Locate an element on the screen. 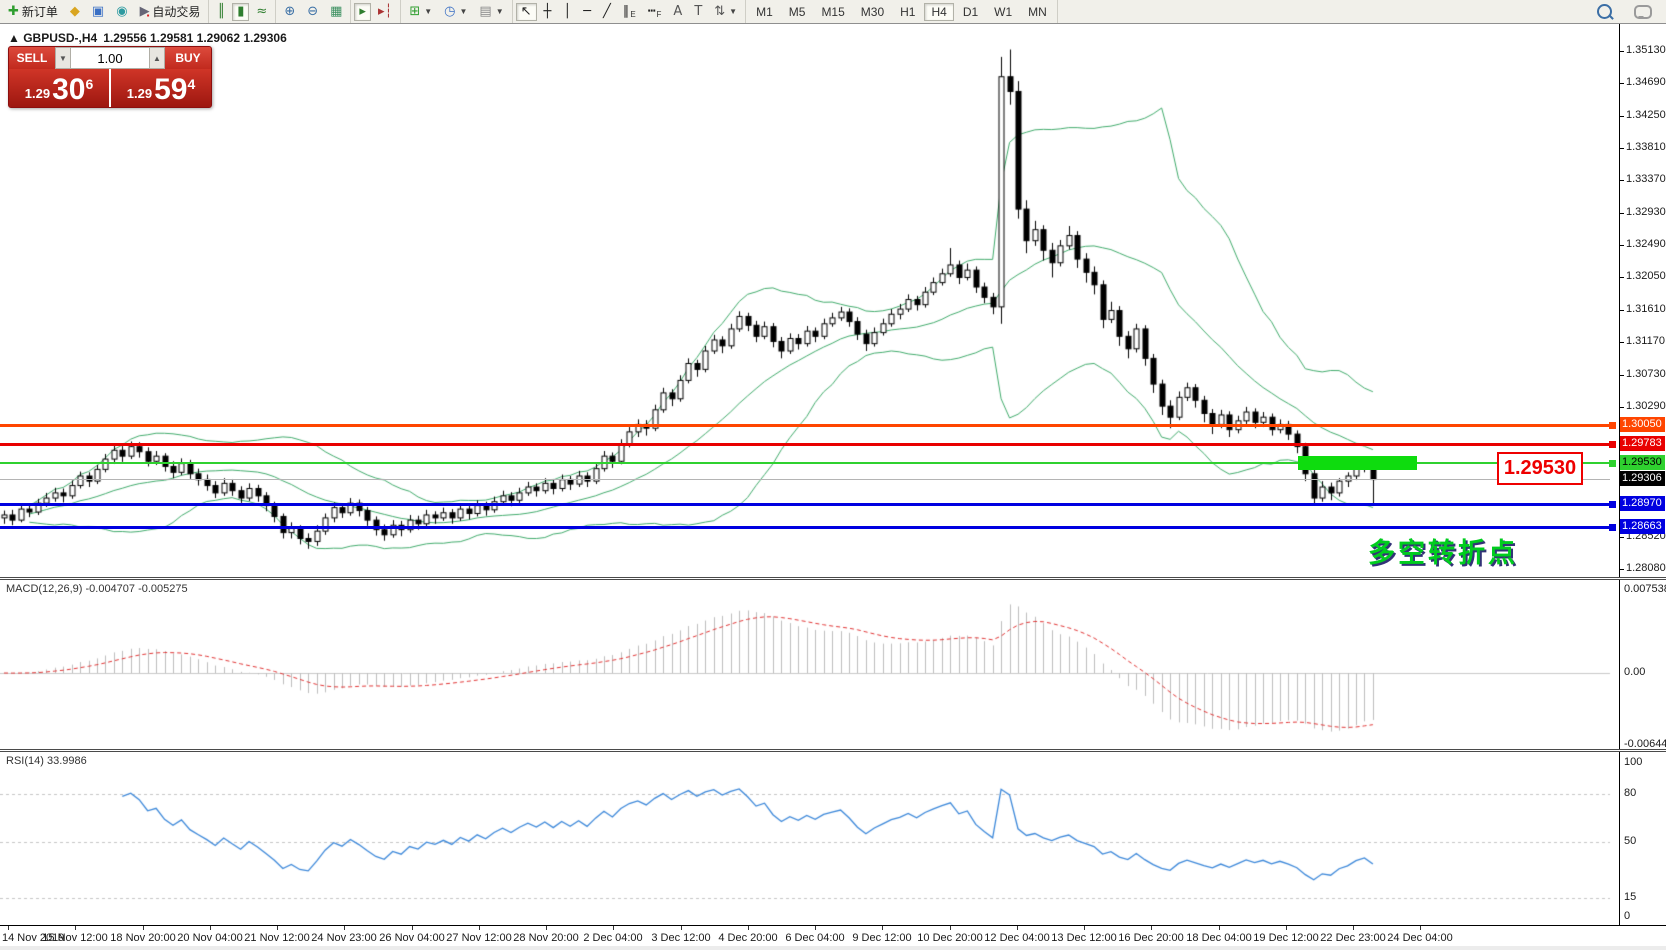 The width and height of the screenshot is (1666, 950). text-button: A is located at coordinates (677, 12).